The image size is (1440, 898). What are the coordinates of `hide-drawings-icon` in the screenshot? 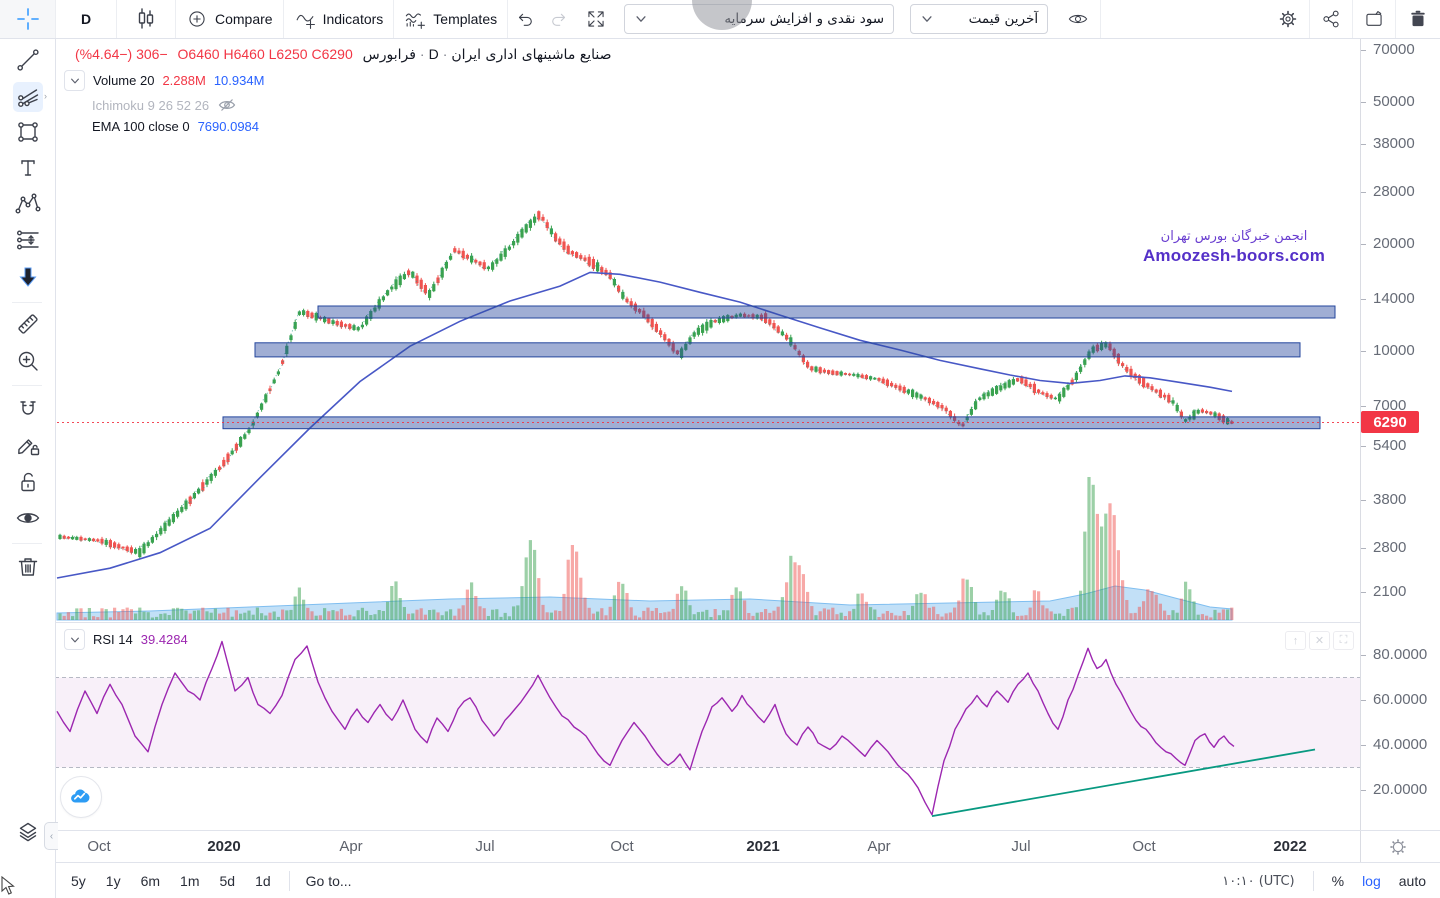 It's located at (28, 518).